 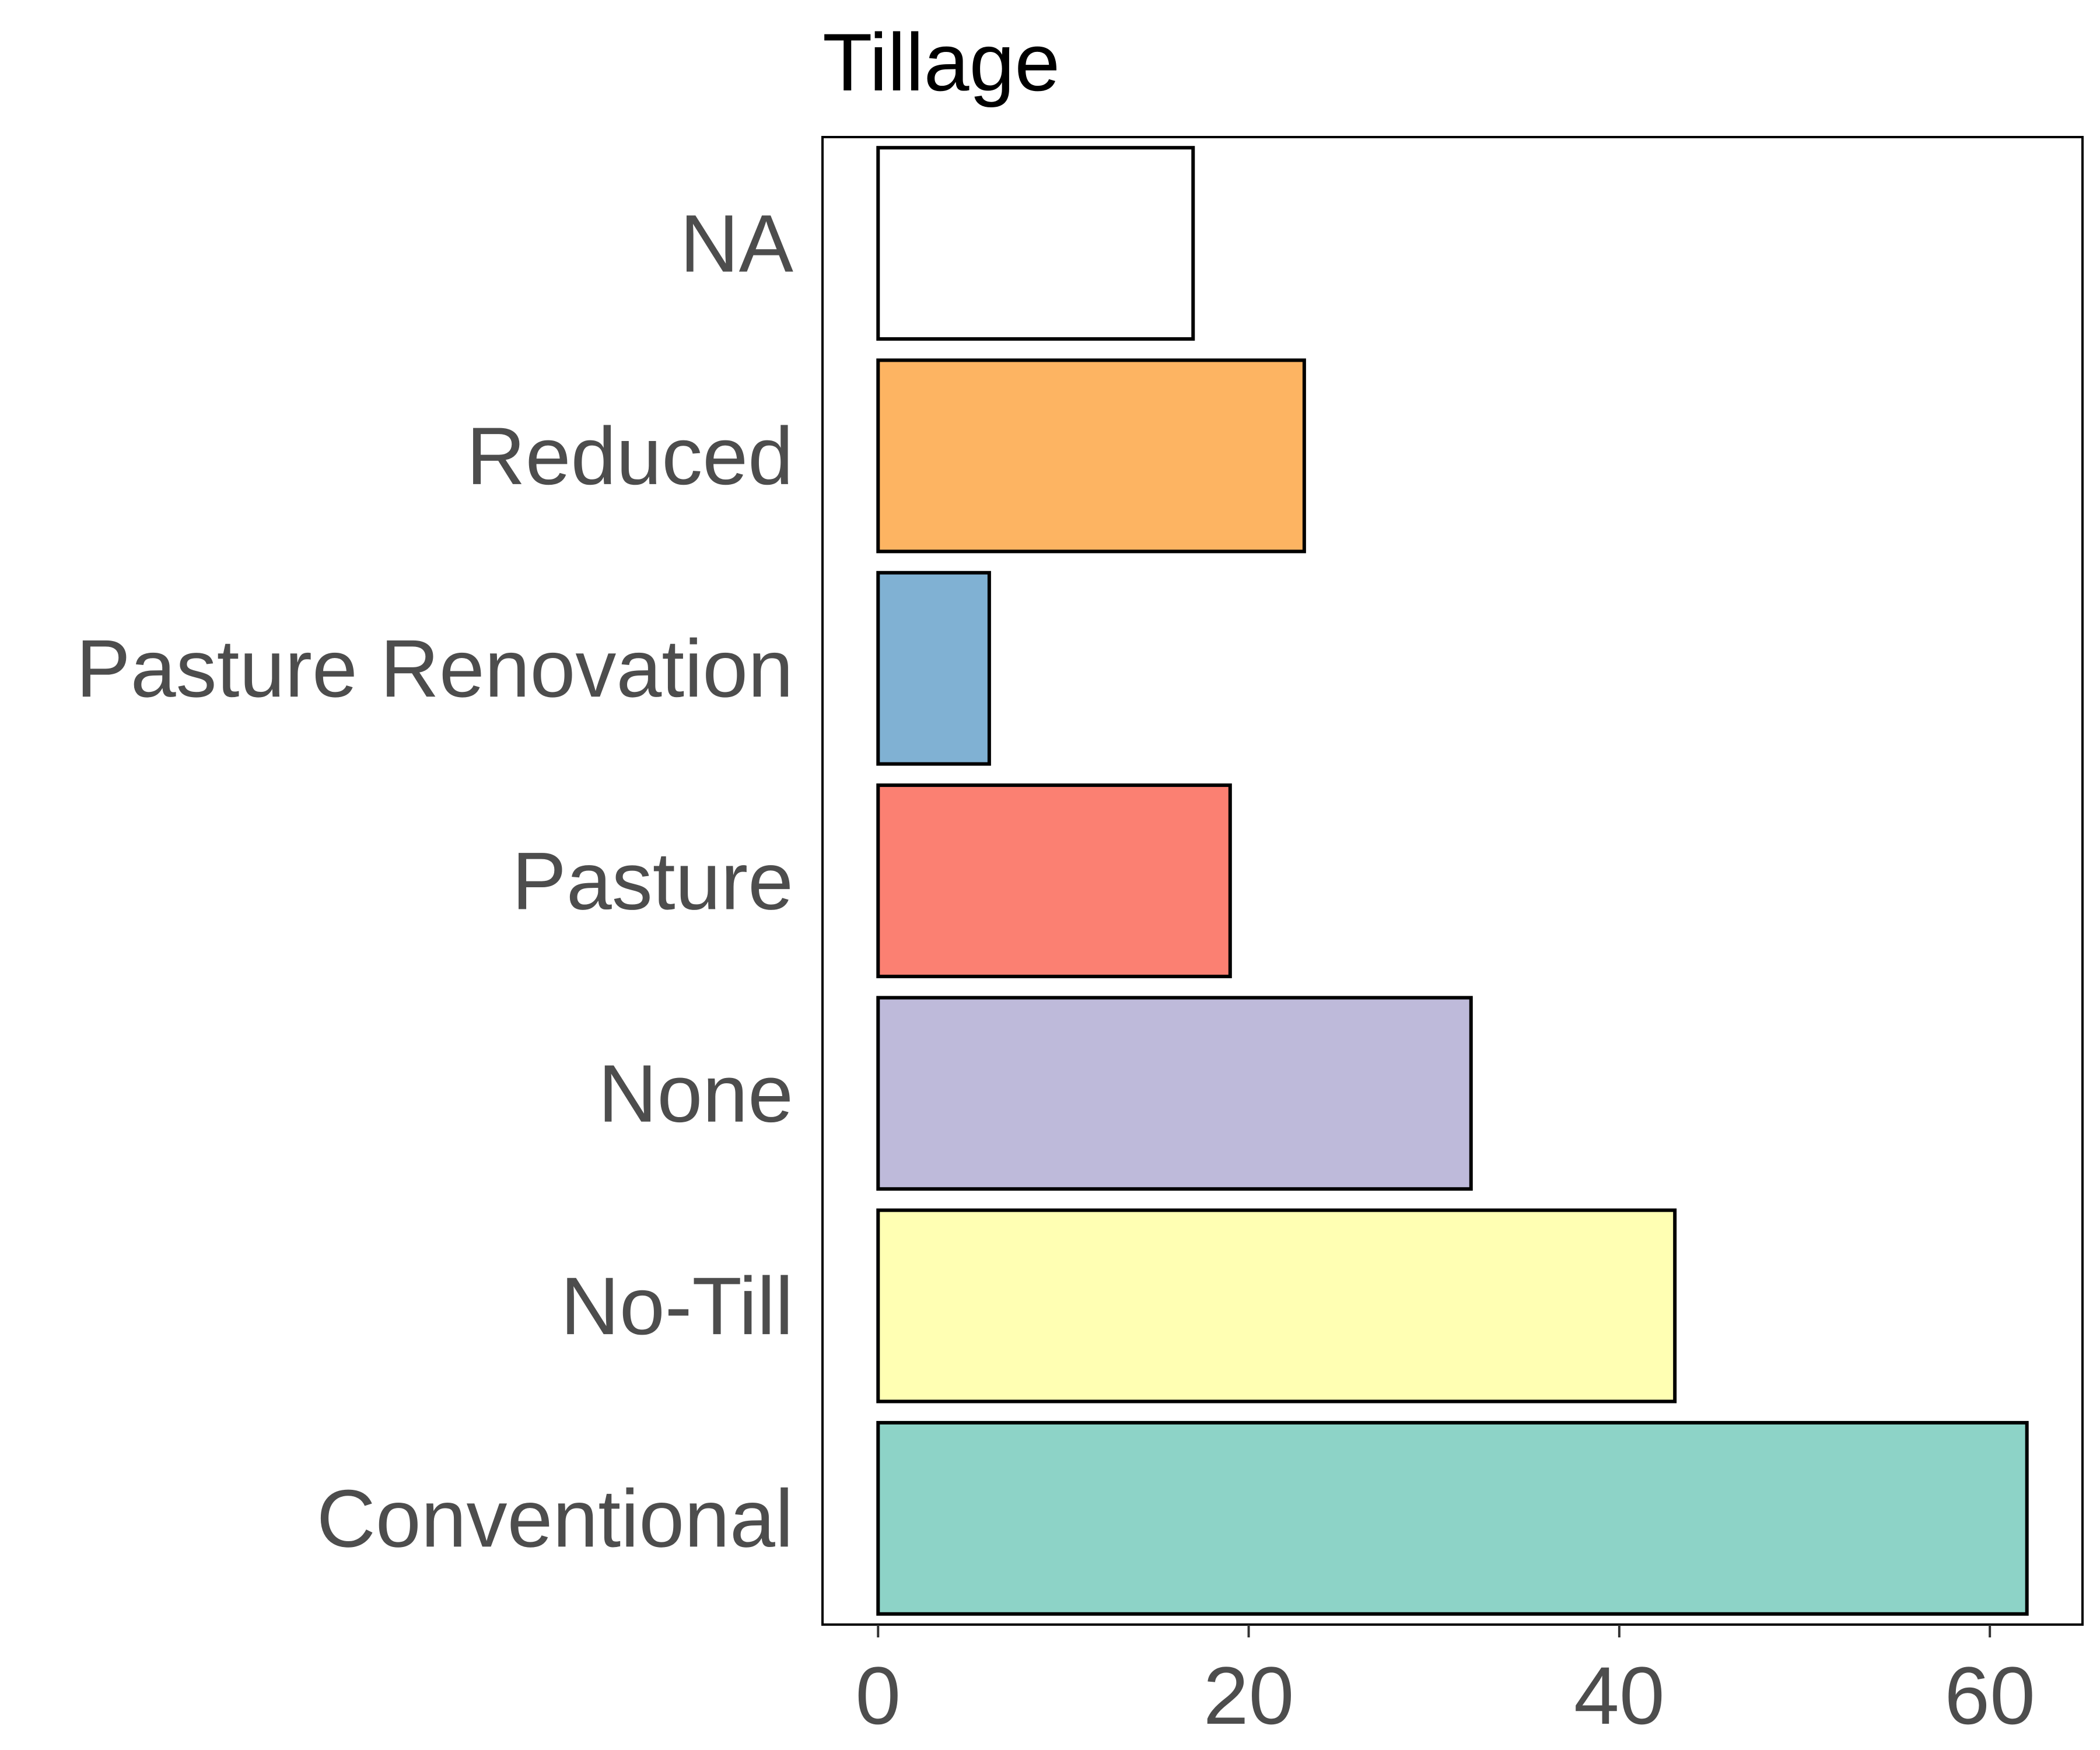 I want to click on bar-pasture, so click(x=1054, y=880).